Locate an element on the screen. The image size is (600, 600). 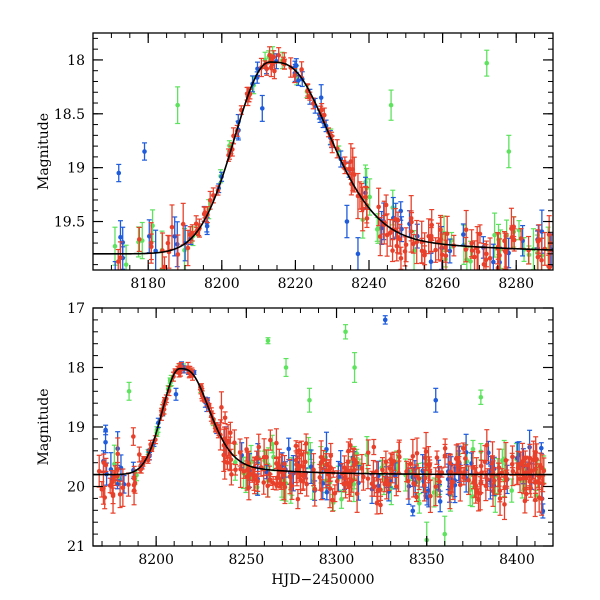
x-tick-label: 8220 is located at coordinates (296, 284).